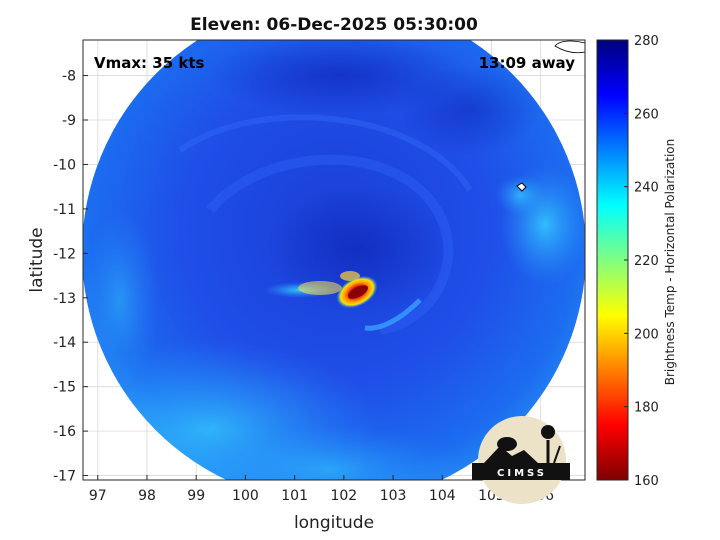 This screenshot has height=540, width=720. I want to click on colorbar-ticks: 280 260 240 220 200 180 160, so click(641, 261).